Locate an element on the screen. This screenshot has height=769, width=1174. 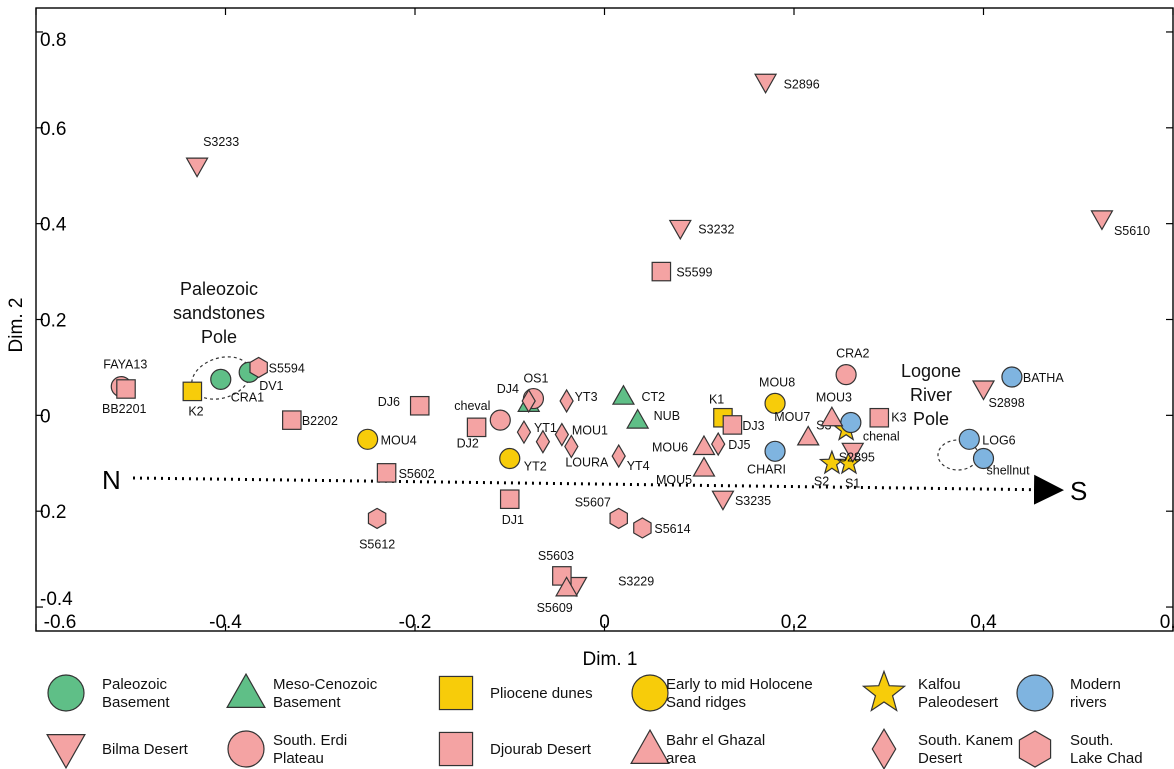
point-S5599: S5599 is located at coordinates (682, 271).